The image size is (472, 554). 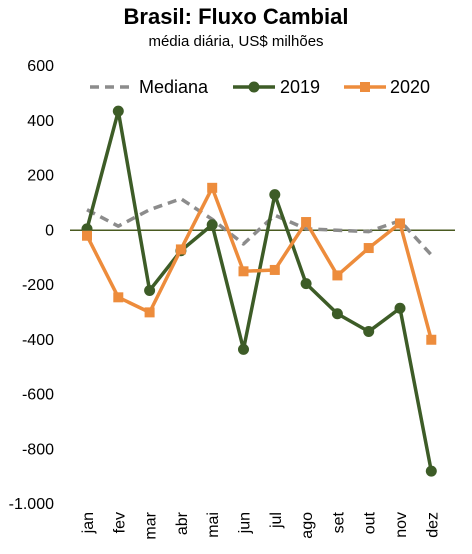 I want to click on x-tick-label: nov, so click(x=401, y=525).